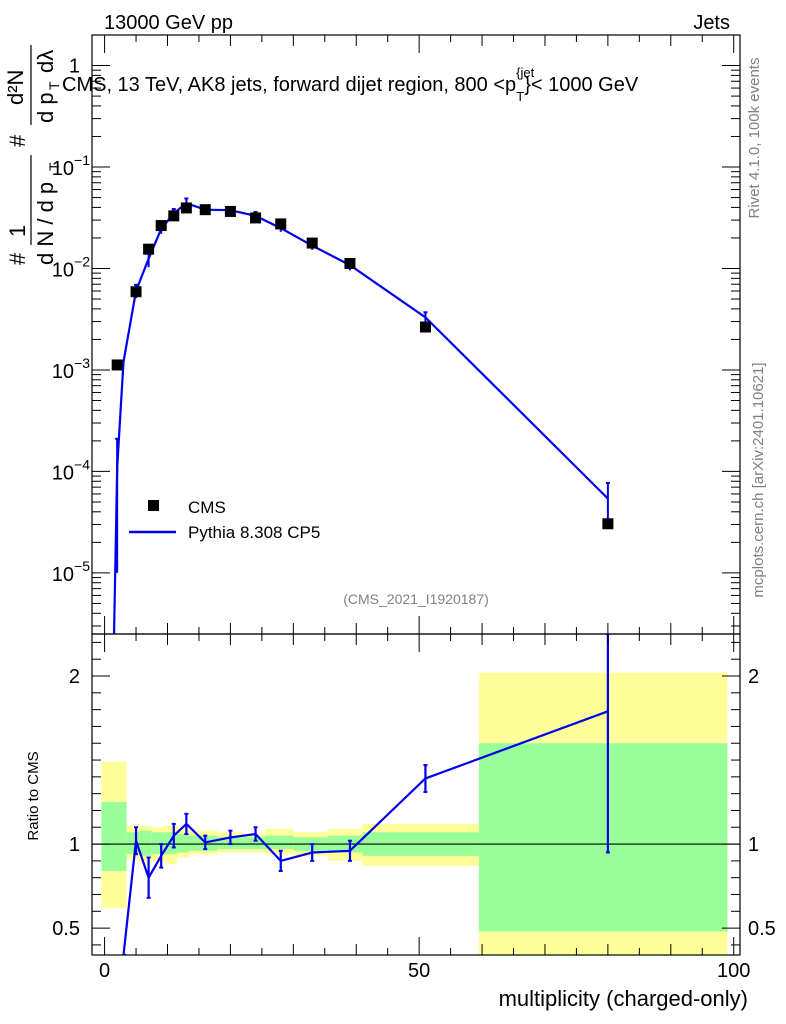 Image resolution: width=786 pixels, height=1024 pixels. I want to click on main-ytick-label-1: 10⁻⁴, so click(71, 470).